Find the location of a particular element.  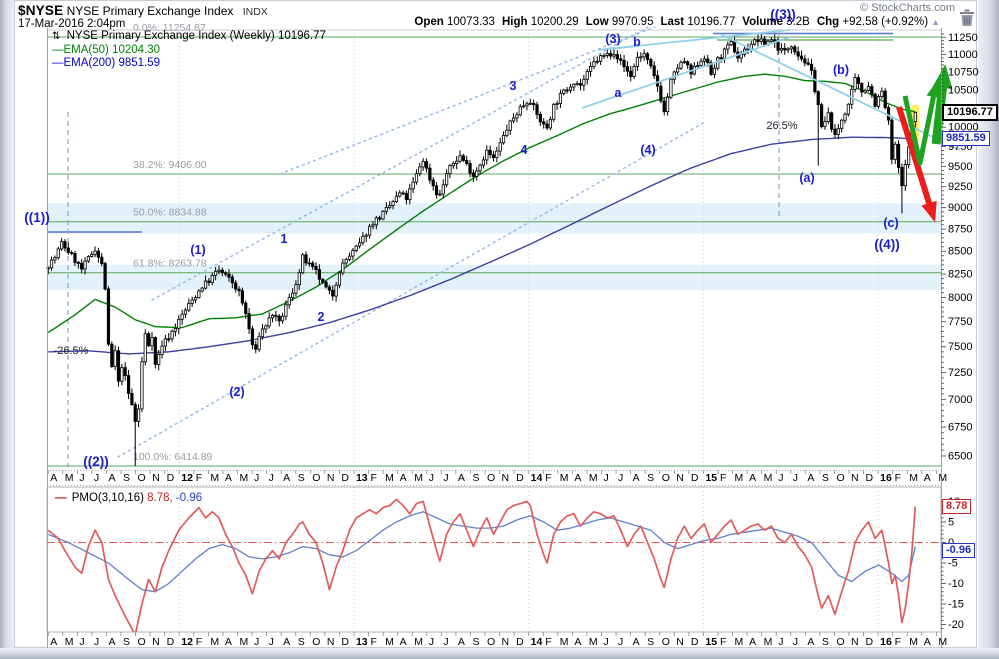

wave-label: ((4)) is located at coordinates (887, 244).